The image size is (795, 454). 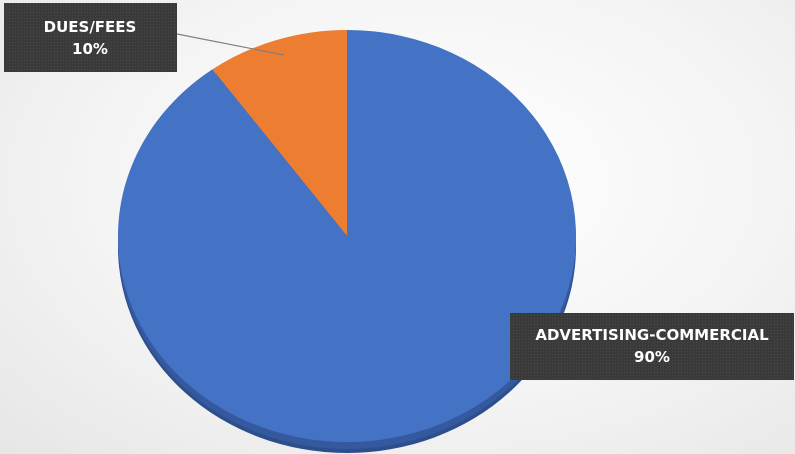 What do you see at coordinates (652, 335) in the screenshot?
I see `label-advertising-commercial-name: ADVERTISING-COMMERCIAL` at bounding box center [652, 335].